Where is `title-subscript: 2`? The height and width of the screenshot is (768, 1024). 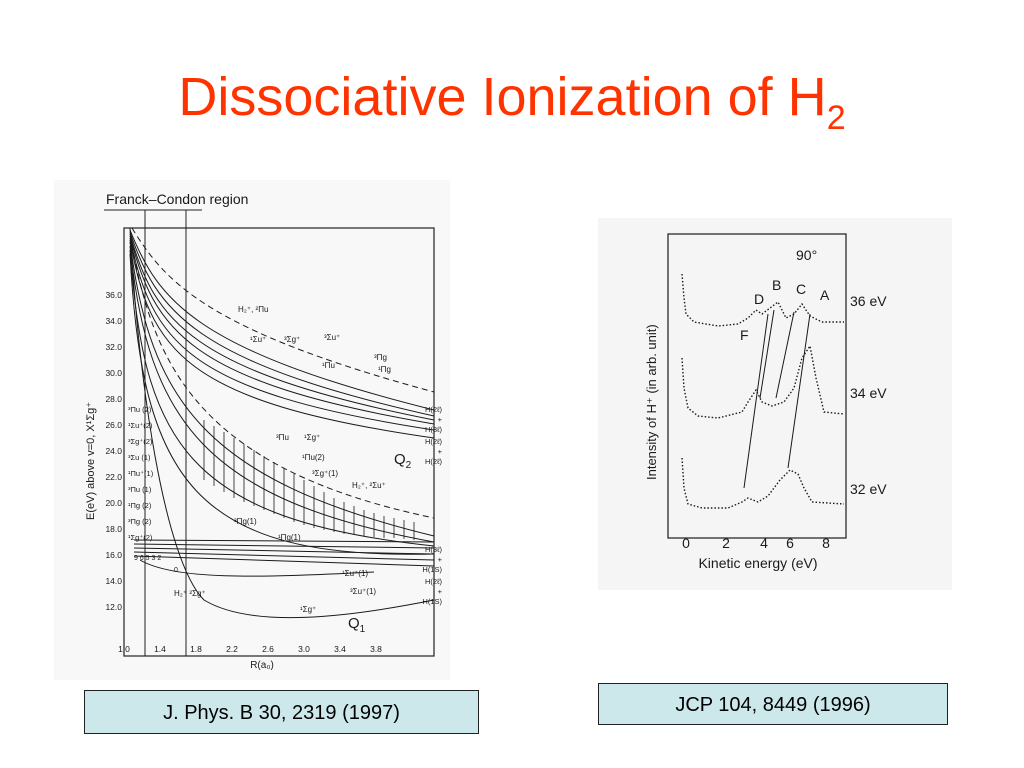
title-subscript: 2 is located at coordinates (836, 118).